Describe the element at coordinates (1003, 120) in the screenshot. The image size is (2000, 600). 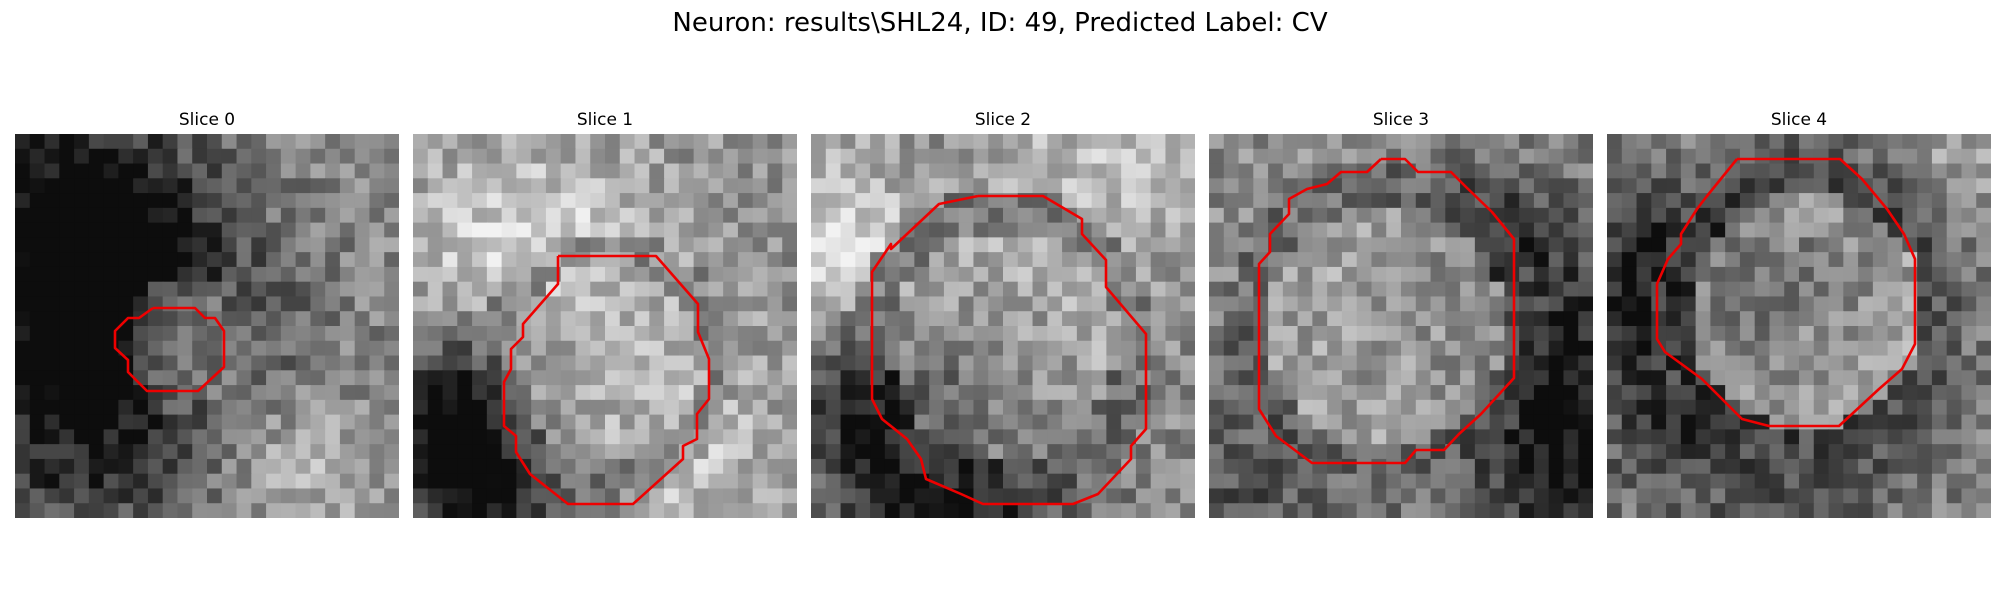
I see `slice-title: Slice 2` at that location.